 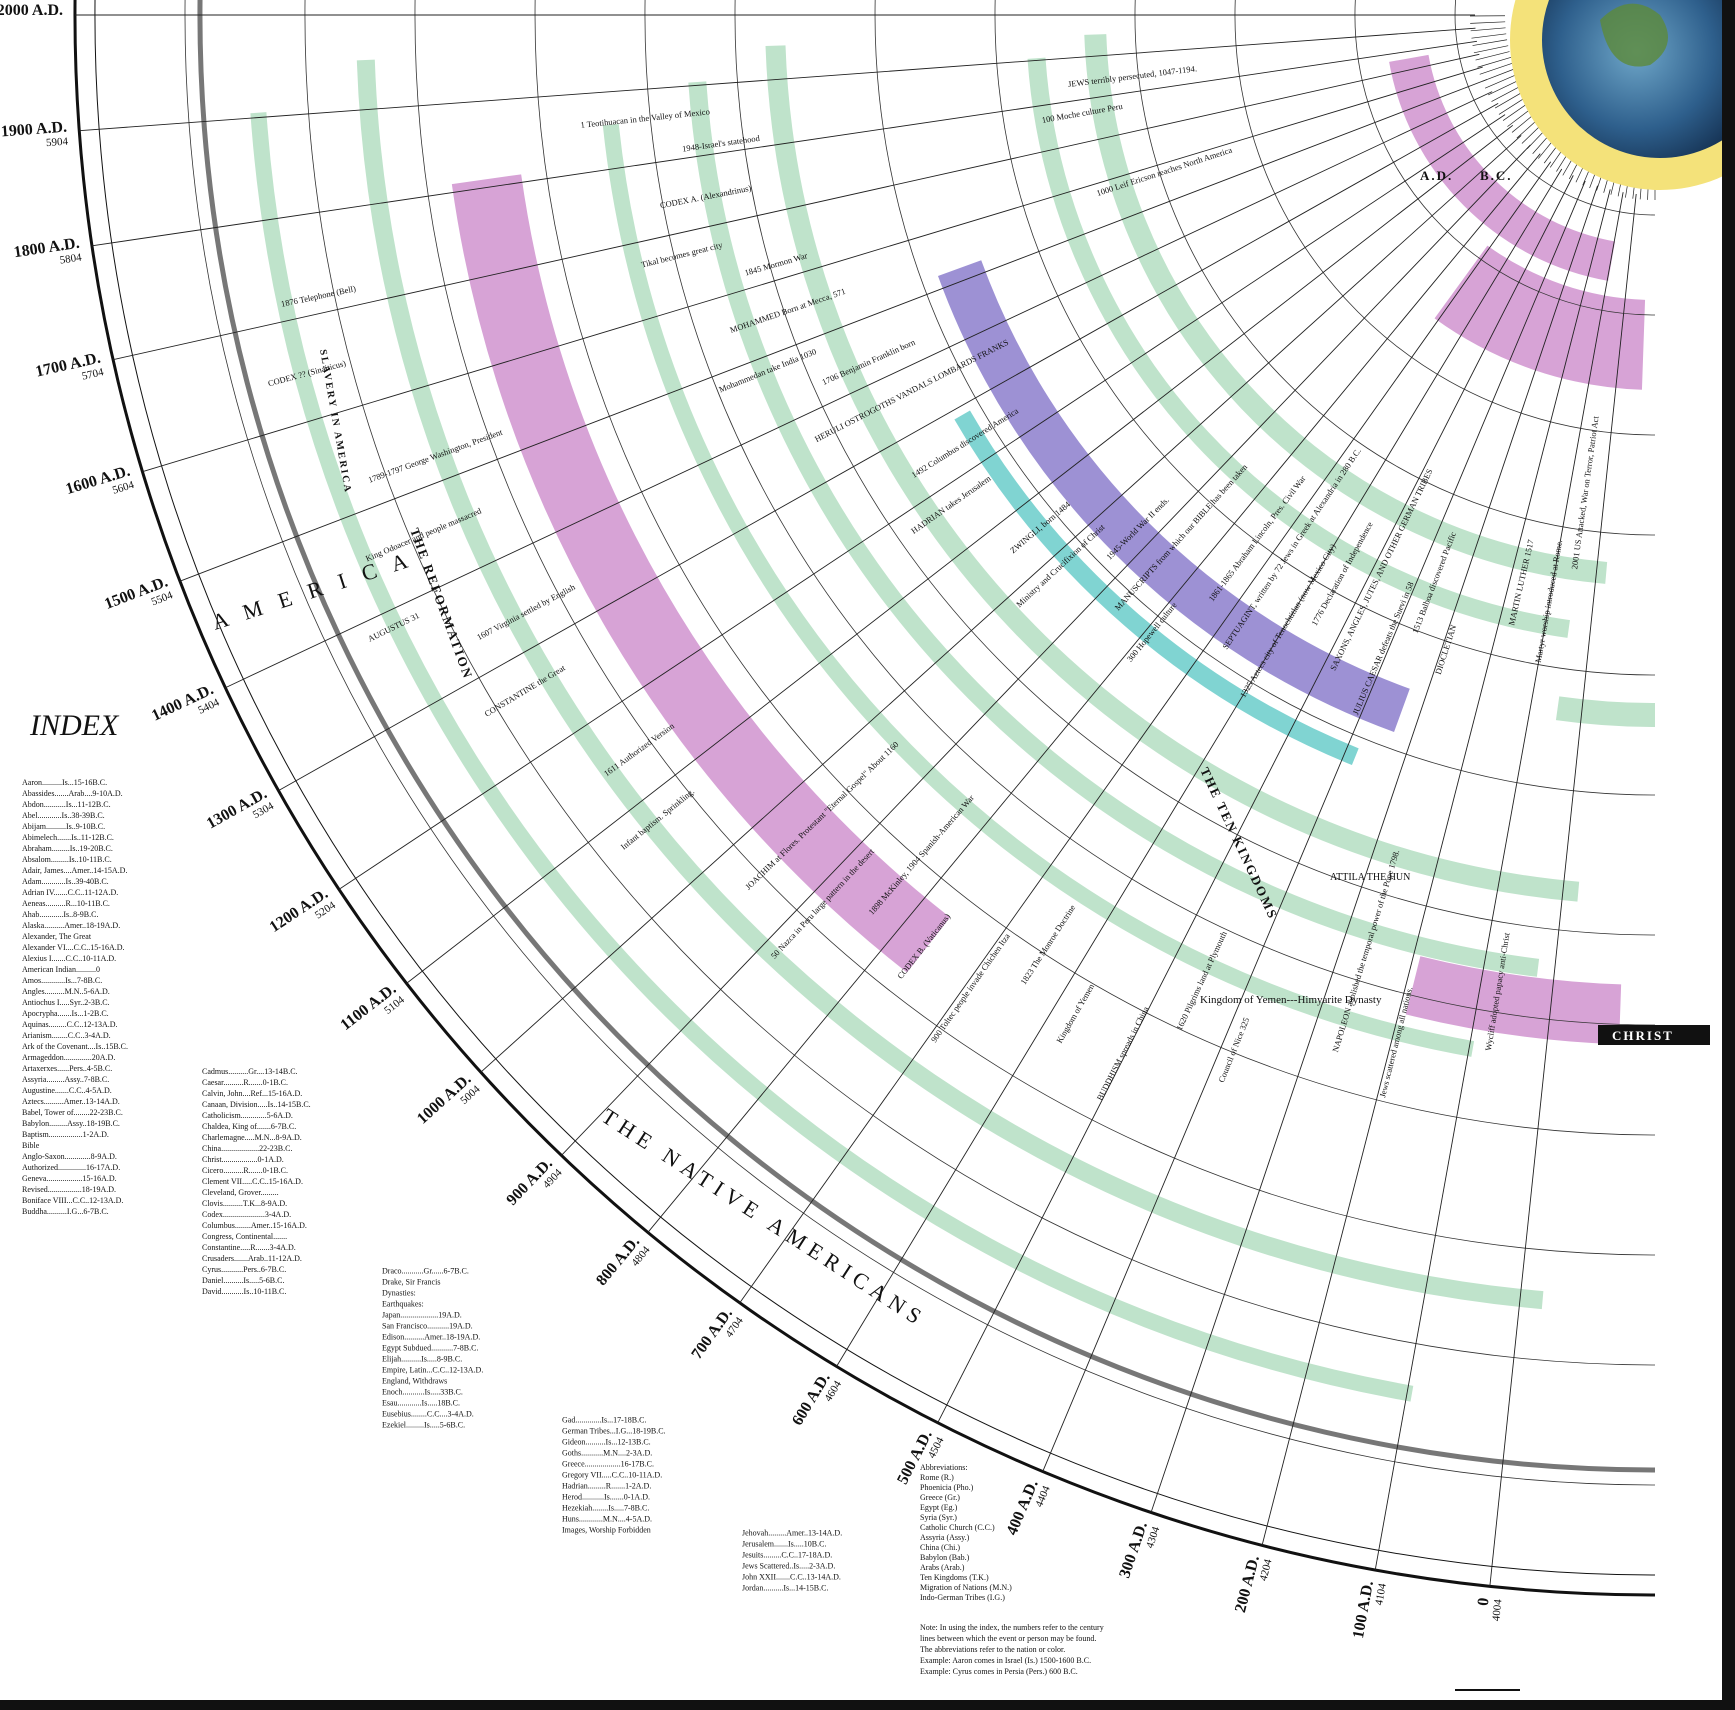 What do you see at coordinates (71, 1167) in the screenshot?
I see `index-entry: Authorized..............16-17A.D.` at bounding box center [71, 1167].